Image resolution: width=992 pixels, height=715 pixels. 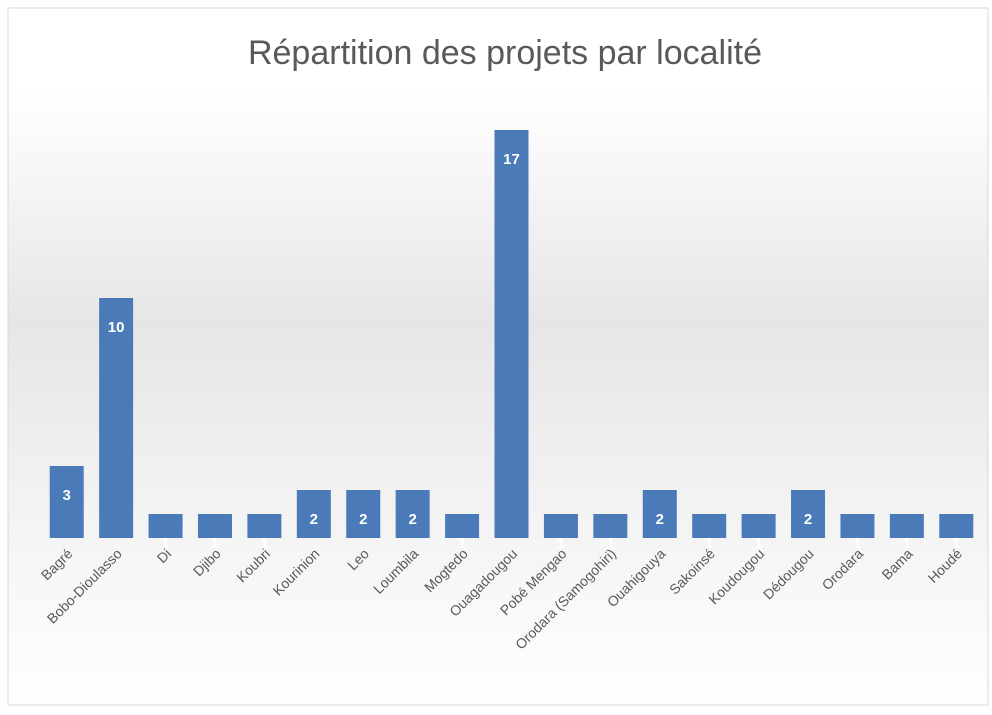 What do you see at coordinates (505, 53) in the screenshot?
I see `chart-title: Répartition des projets par localité` at bounding box center [505, 53].